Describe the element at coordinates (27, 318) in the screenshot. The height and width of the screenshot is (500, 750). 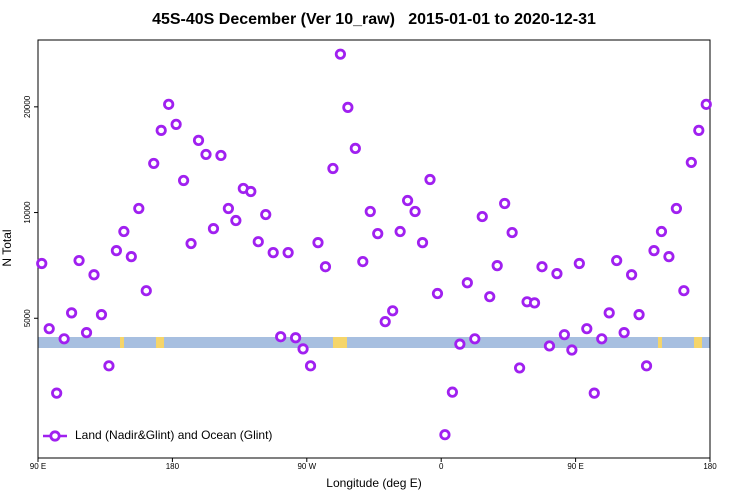
I see `y-tick-label: 5000` at that location.